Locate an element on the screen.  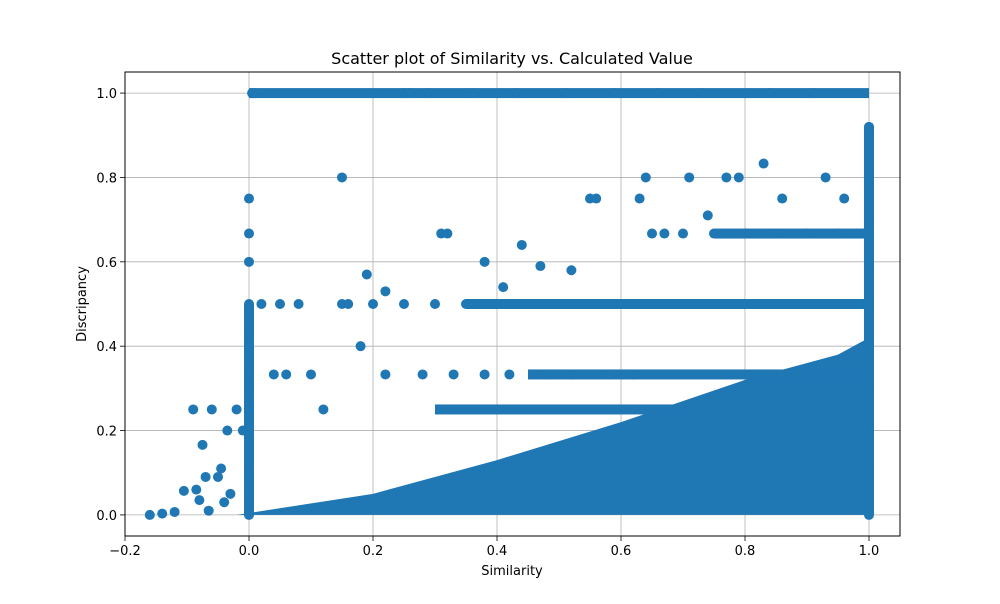
y-tick-label: 1.0 is located at coordinates (106, 94).